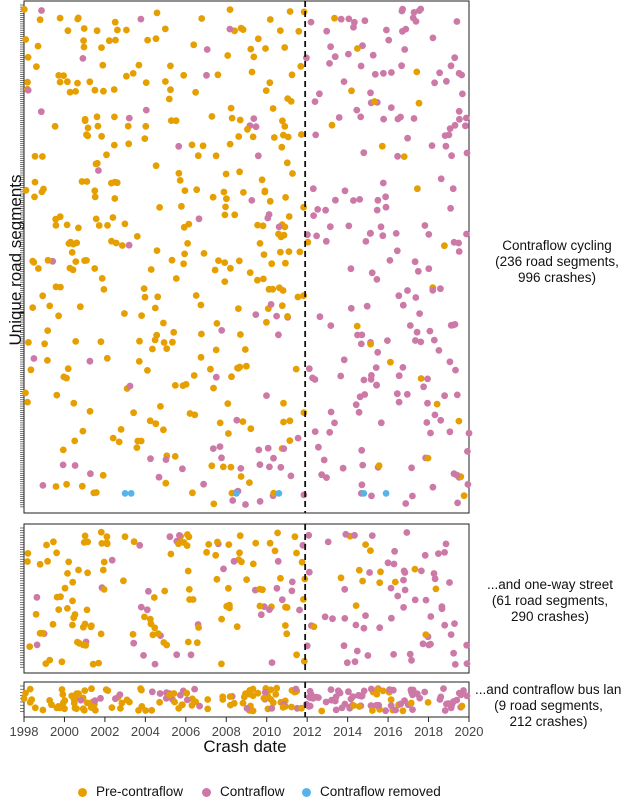  What do you see at coordinates (347, 731) in the screenshot?
I see `x-tick-label: 2014` at bounding box center [347, 731].